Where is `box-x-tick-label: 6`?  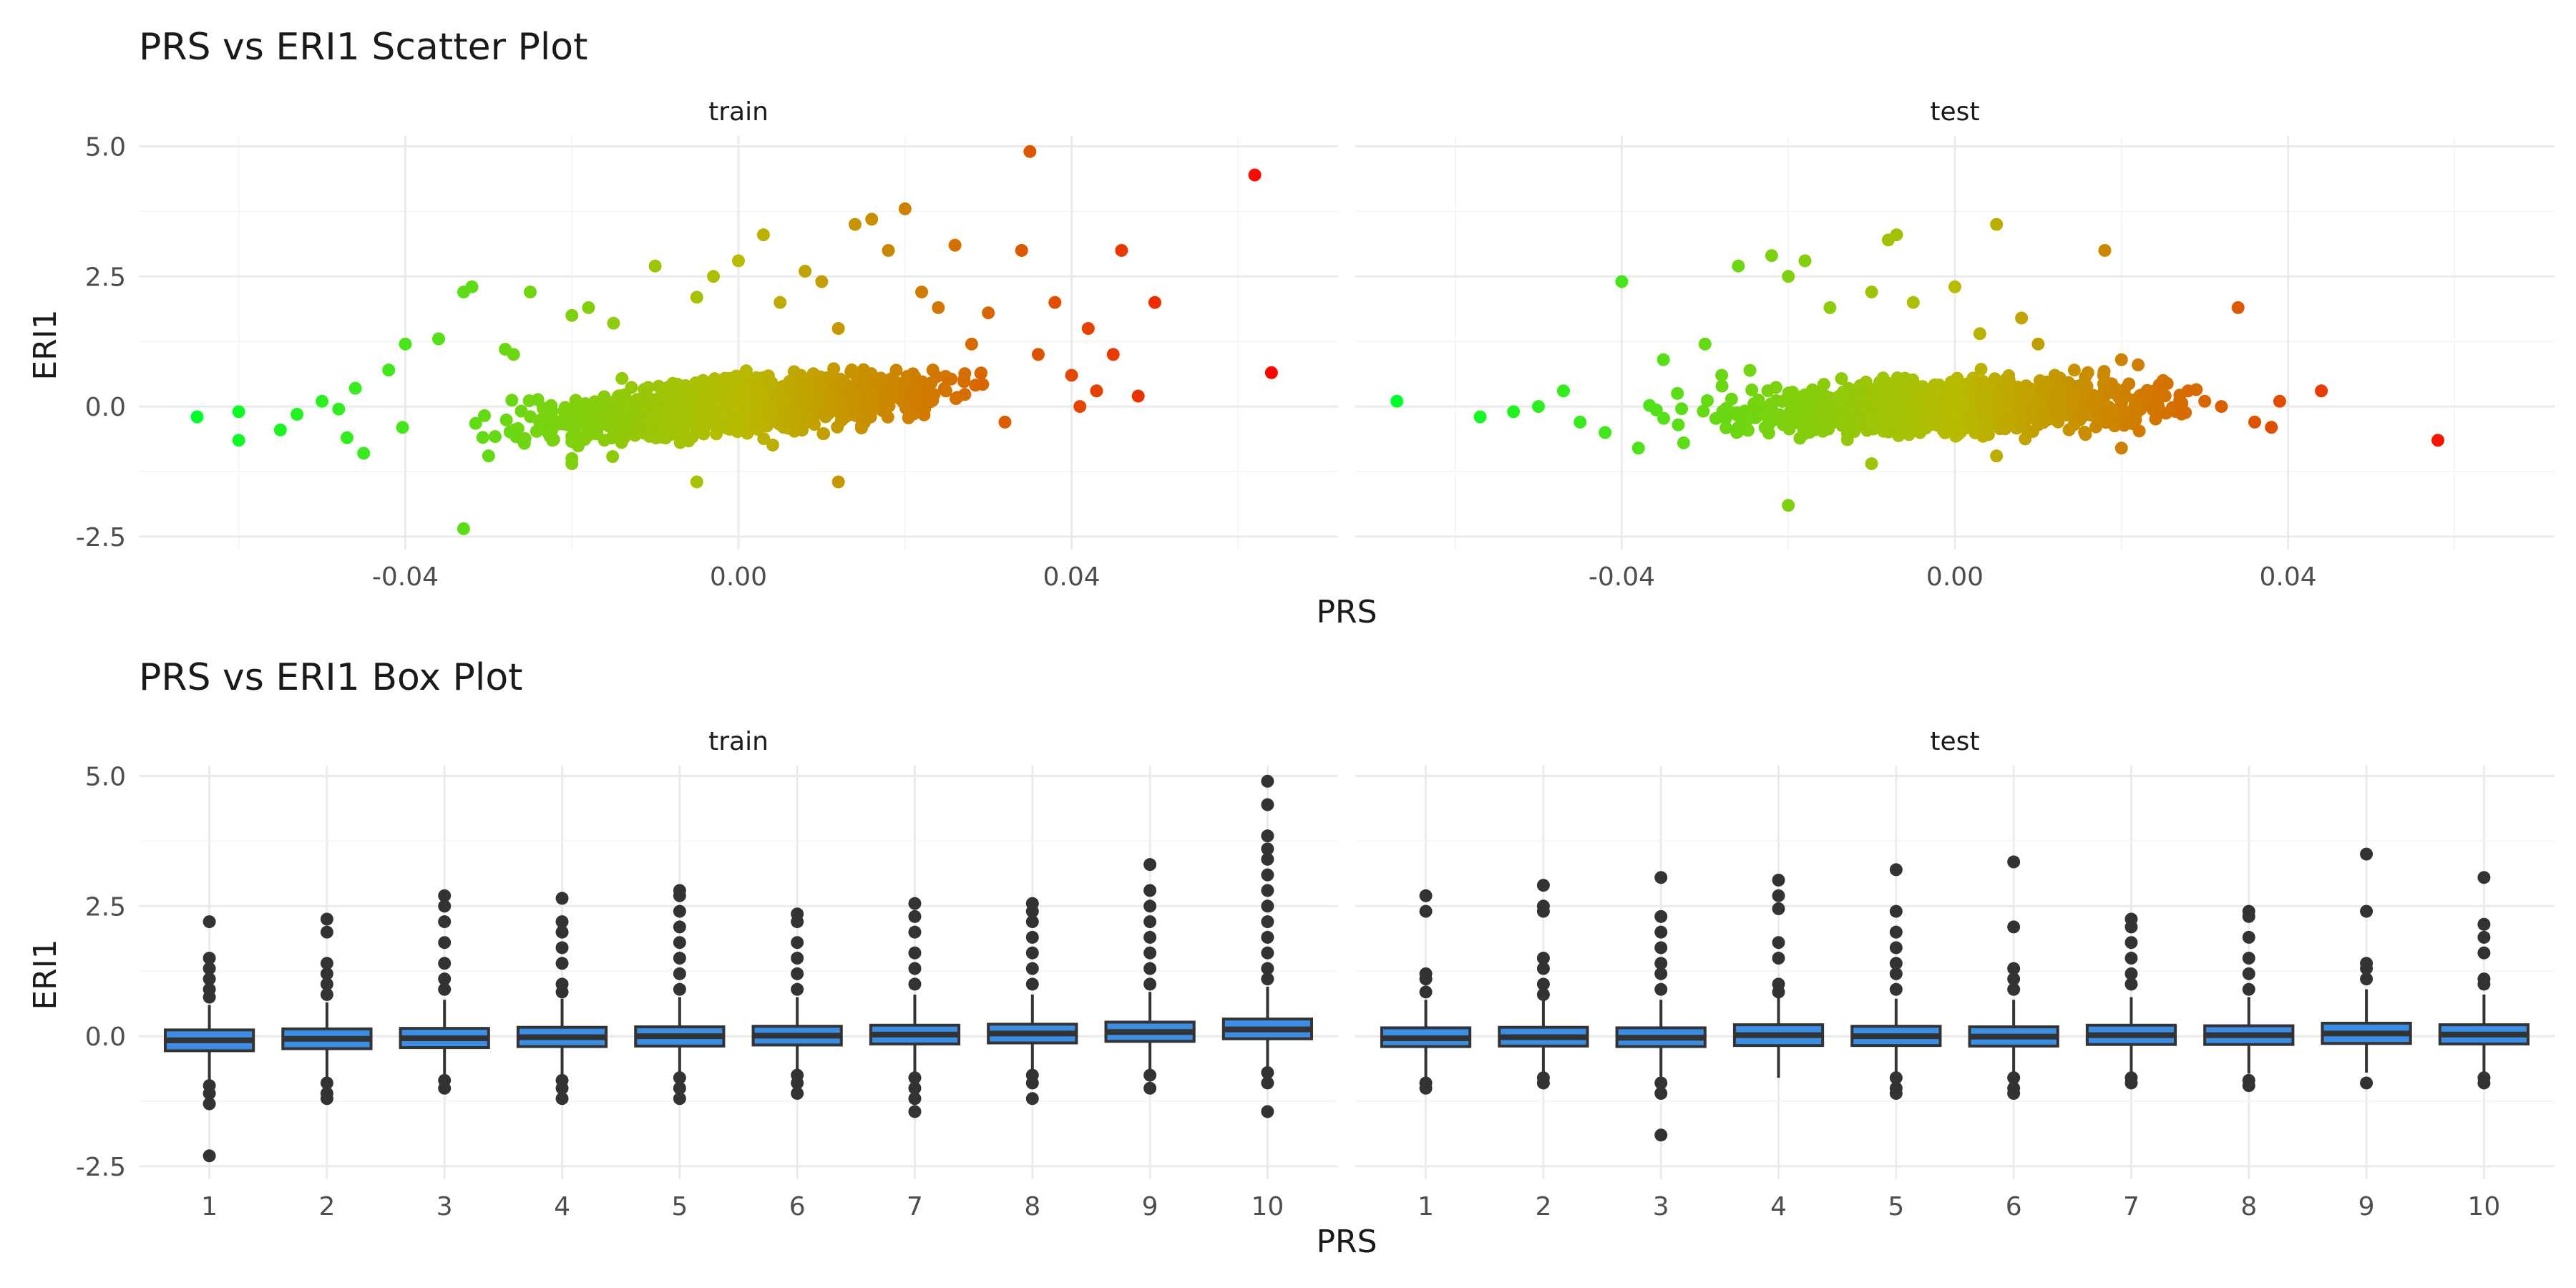
box-x-tick-label: 6 is located at coordinates (797, 1206).